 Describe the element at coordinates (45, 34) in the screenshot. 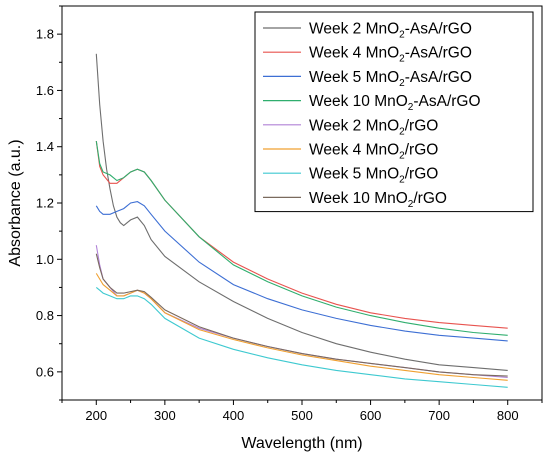

I see `y-tick-label: 1.8` at that location.